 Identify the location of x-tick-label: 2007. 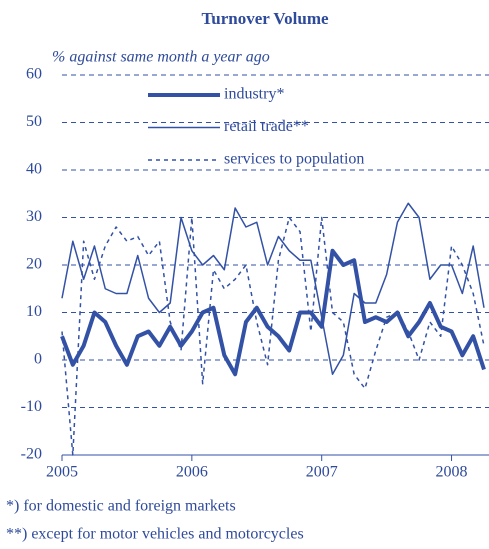
(322, 472).